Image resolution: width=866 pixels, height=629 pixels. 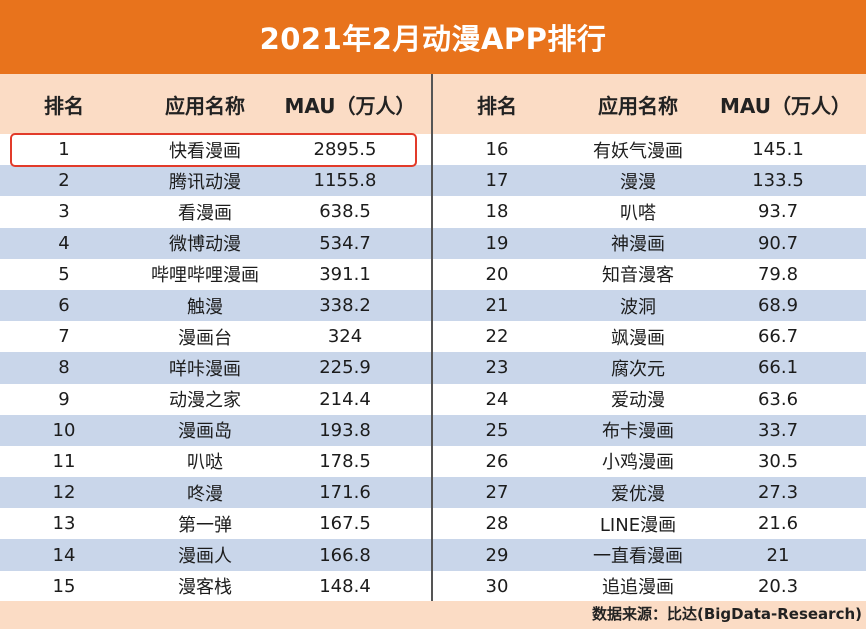 What do you see at coordinates (778, 337) in the screenshot?
I see `mau-cell: 66.7` at bounding box center [778, 337].